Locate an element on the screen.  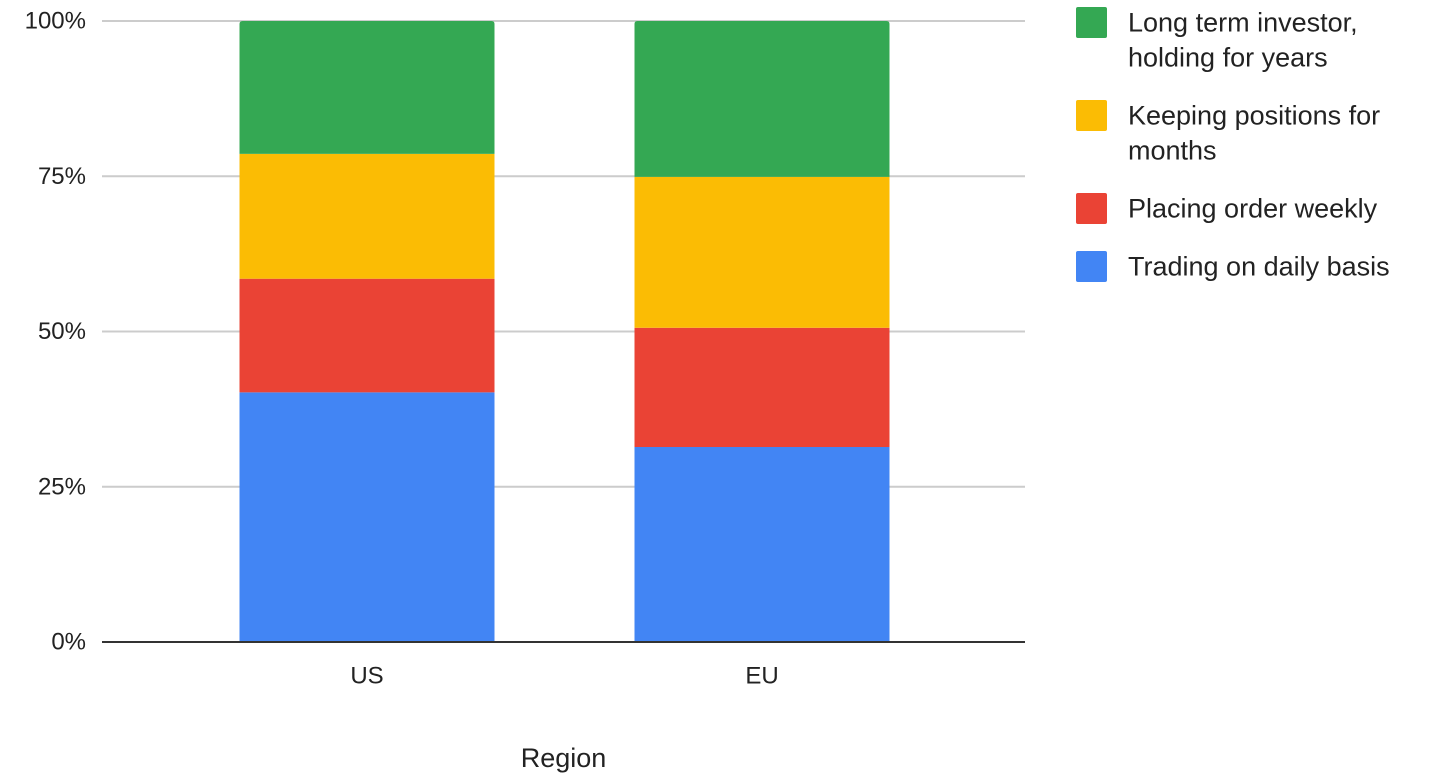
legend-label: Placing order weekly is located at coordinates (1253, 209).